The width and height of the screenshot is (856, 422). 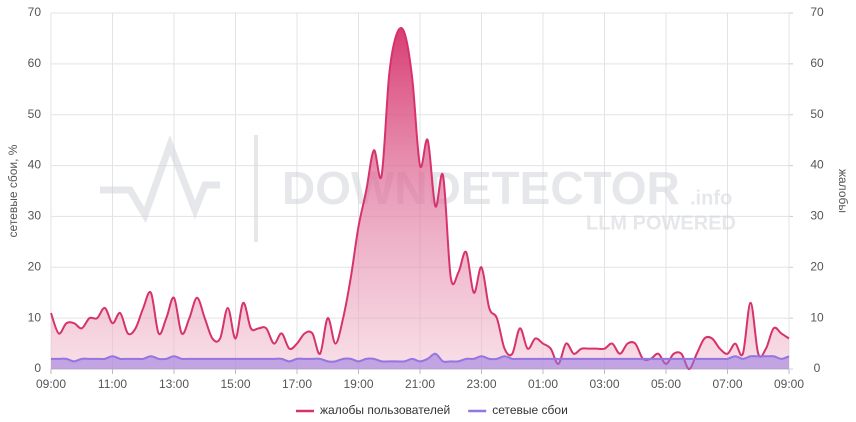 I want to click on y2-tick-label: 10, so click(x=817, y=317).